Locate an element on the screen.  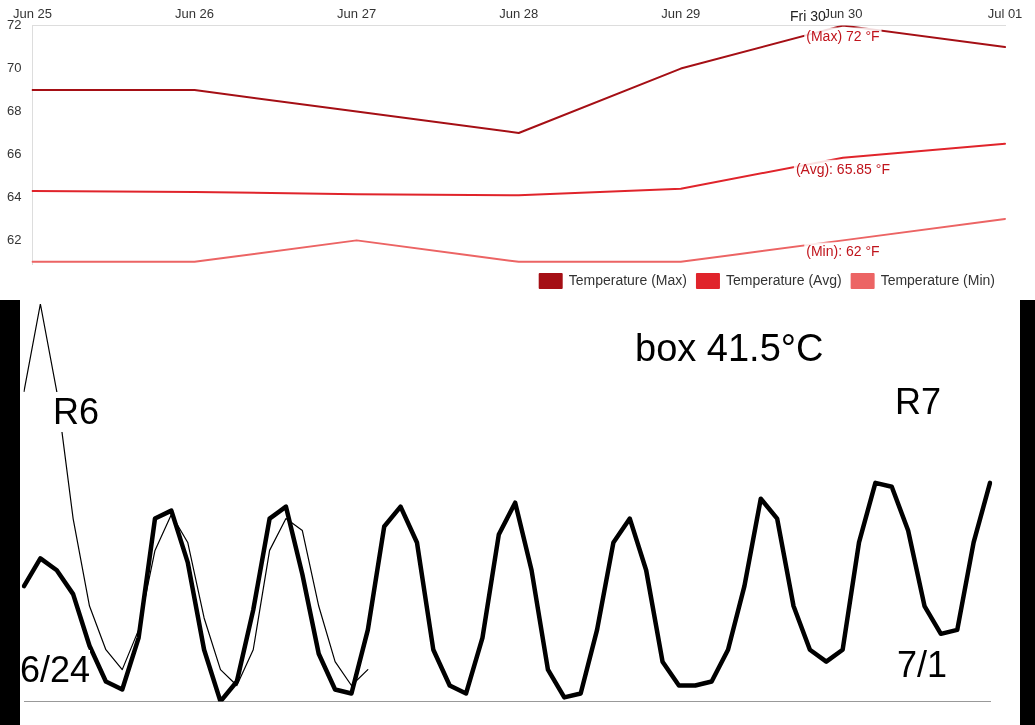
text: Fri 30 is located at coordinates (808, 16).